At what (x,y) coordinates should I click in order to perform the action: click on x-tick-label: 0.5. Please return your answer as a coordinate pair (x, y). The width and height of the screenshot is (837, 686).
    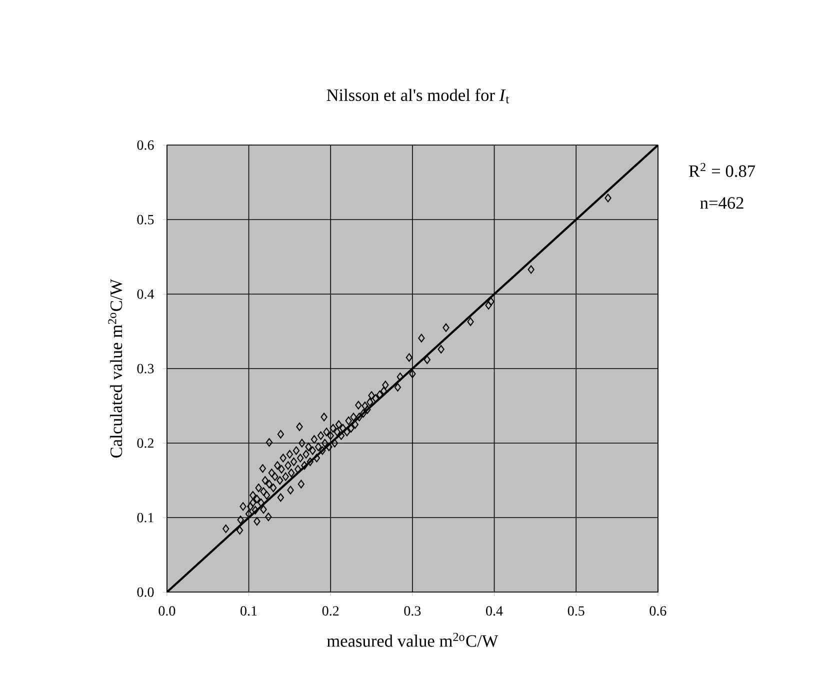
    Looking at the image, I should click on (576, 611).